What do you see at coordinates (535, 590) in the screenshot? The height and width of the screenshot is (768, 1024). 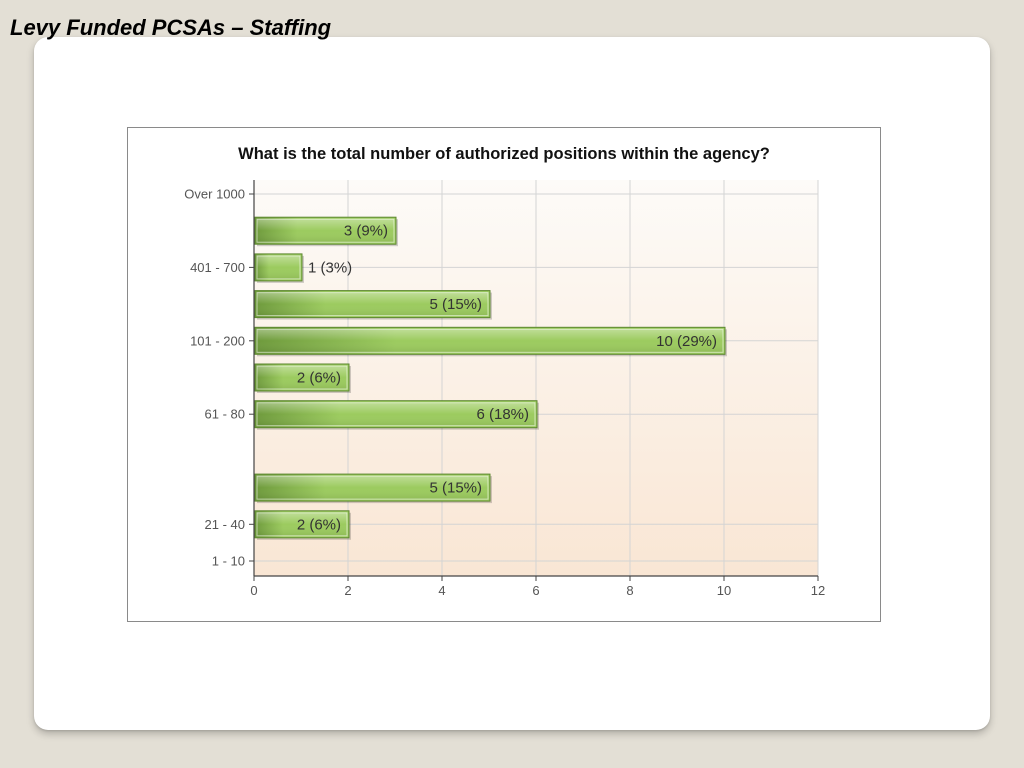 I see `x-tick-label: 6` at bounding box center [535, 590].